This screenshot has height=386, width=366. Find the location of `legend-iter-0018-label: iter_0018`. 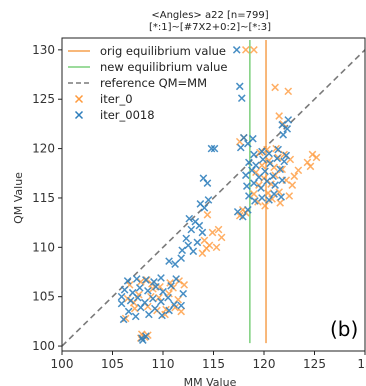

legend-iter-0018-label: iter_0018 is located at coordinates (127, 115).